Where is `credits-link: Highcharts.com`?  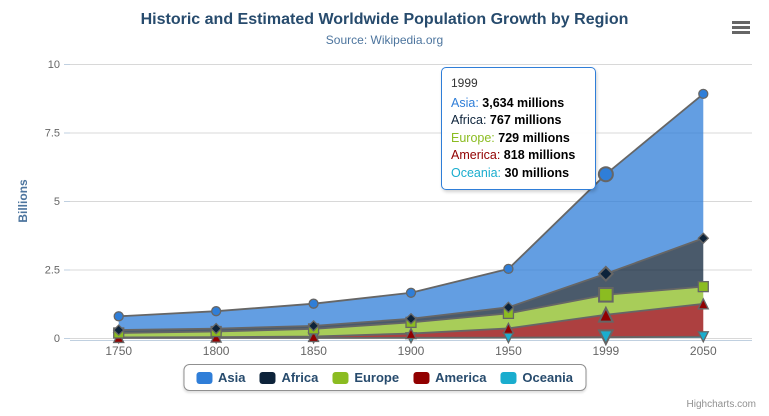
credits-link: Highcharts.com is located at coordinates (721, 404).